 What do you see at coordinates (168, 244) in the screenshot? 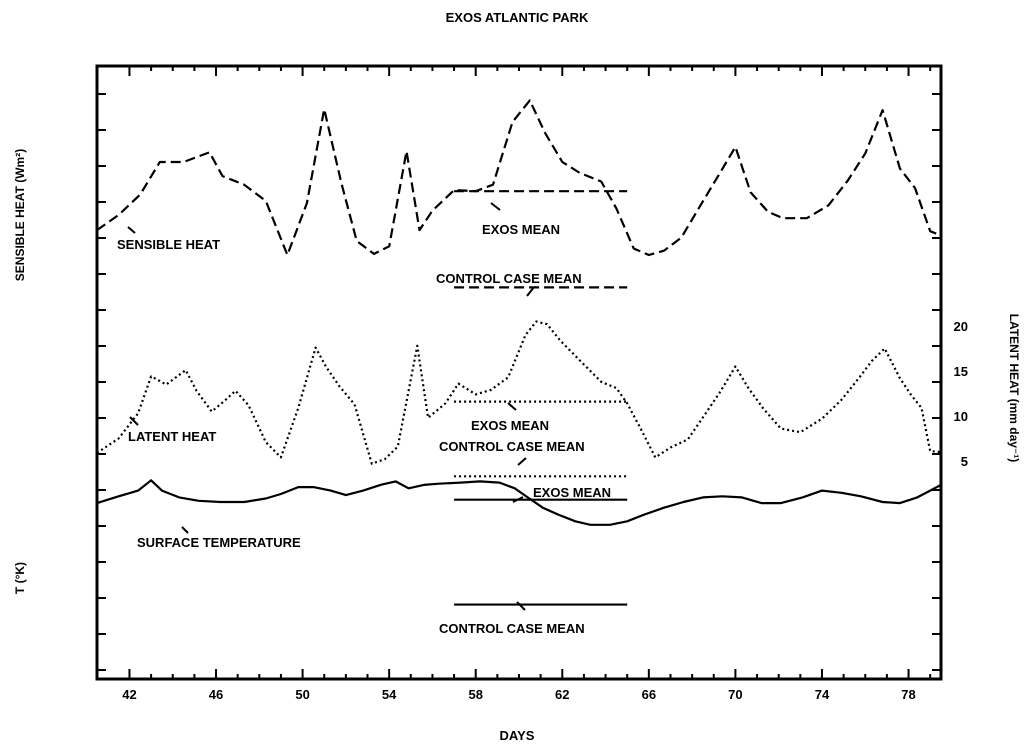
I see `sensible-heat-label: SENSIBLE HEAT` at bounding box center [168, 244].